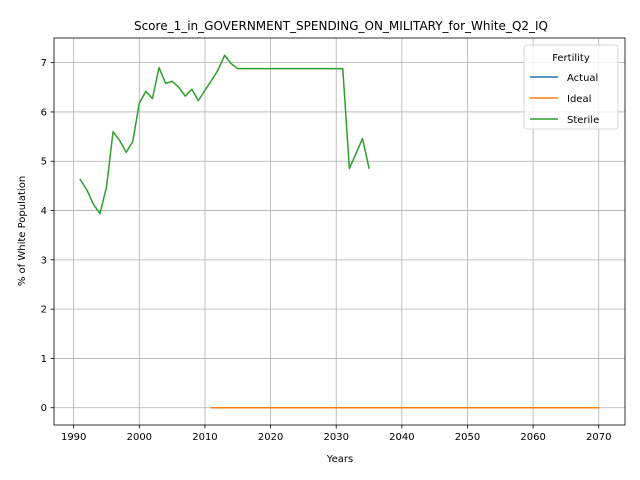  Describe the element at coordinates (583, 120) in the screenshot. I see `legend-label-sterile: Sterile` at that location.